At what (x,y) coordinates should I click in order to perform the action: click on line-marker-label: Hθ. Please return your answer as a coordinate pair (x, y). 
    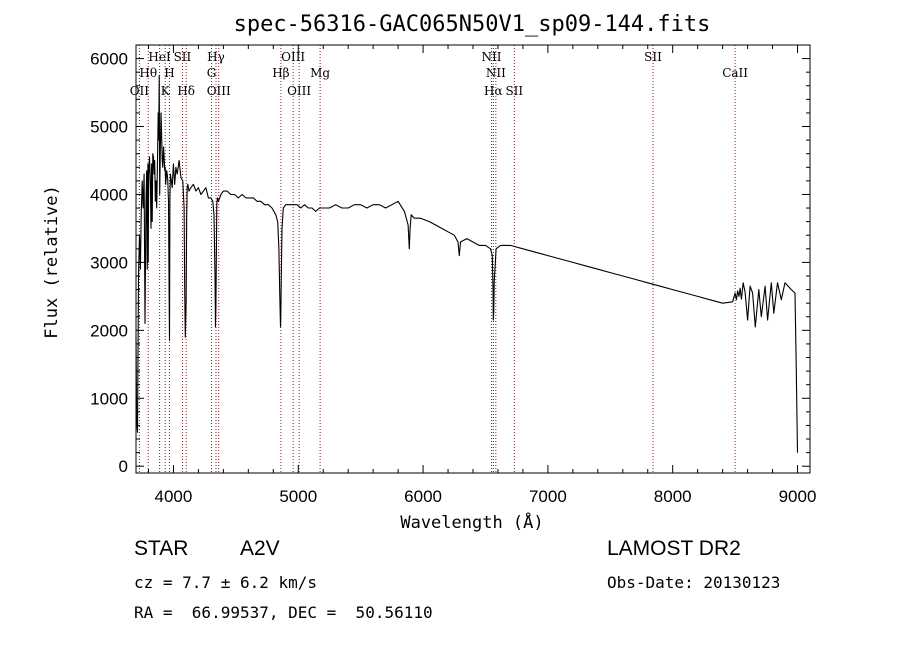
    Looking at the image, I should click on (148, 73).